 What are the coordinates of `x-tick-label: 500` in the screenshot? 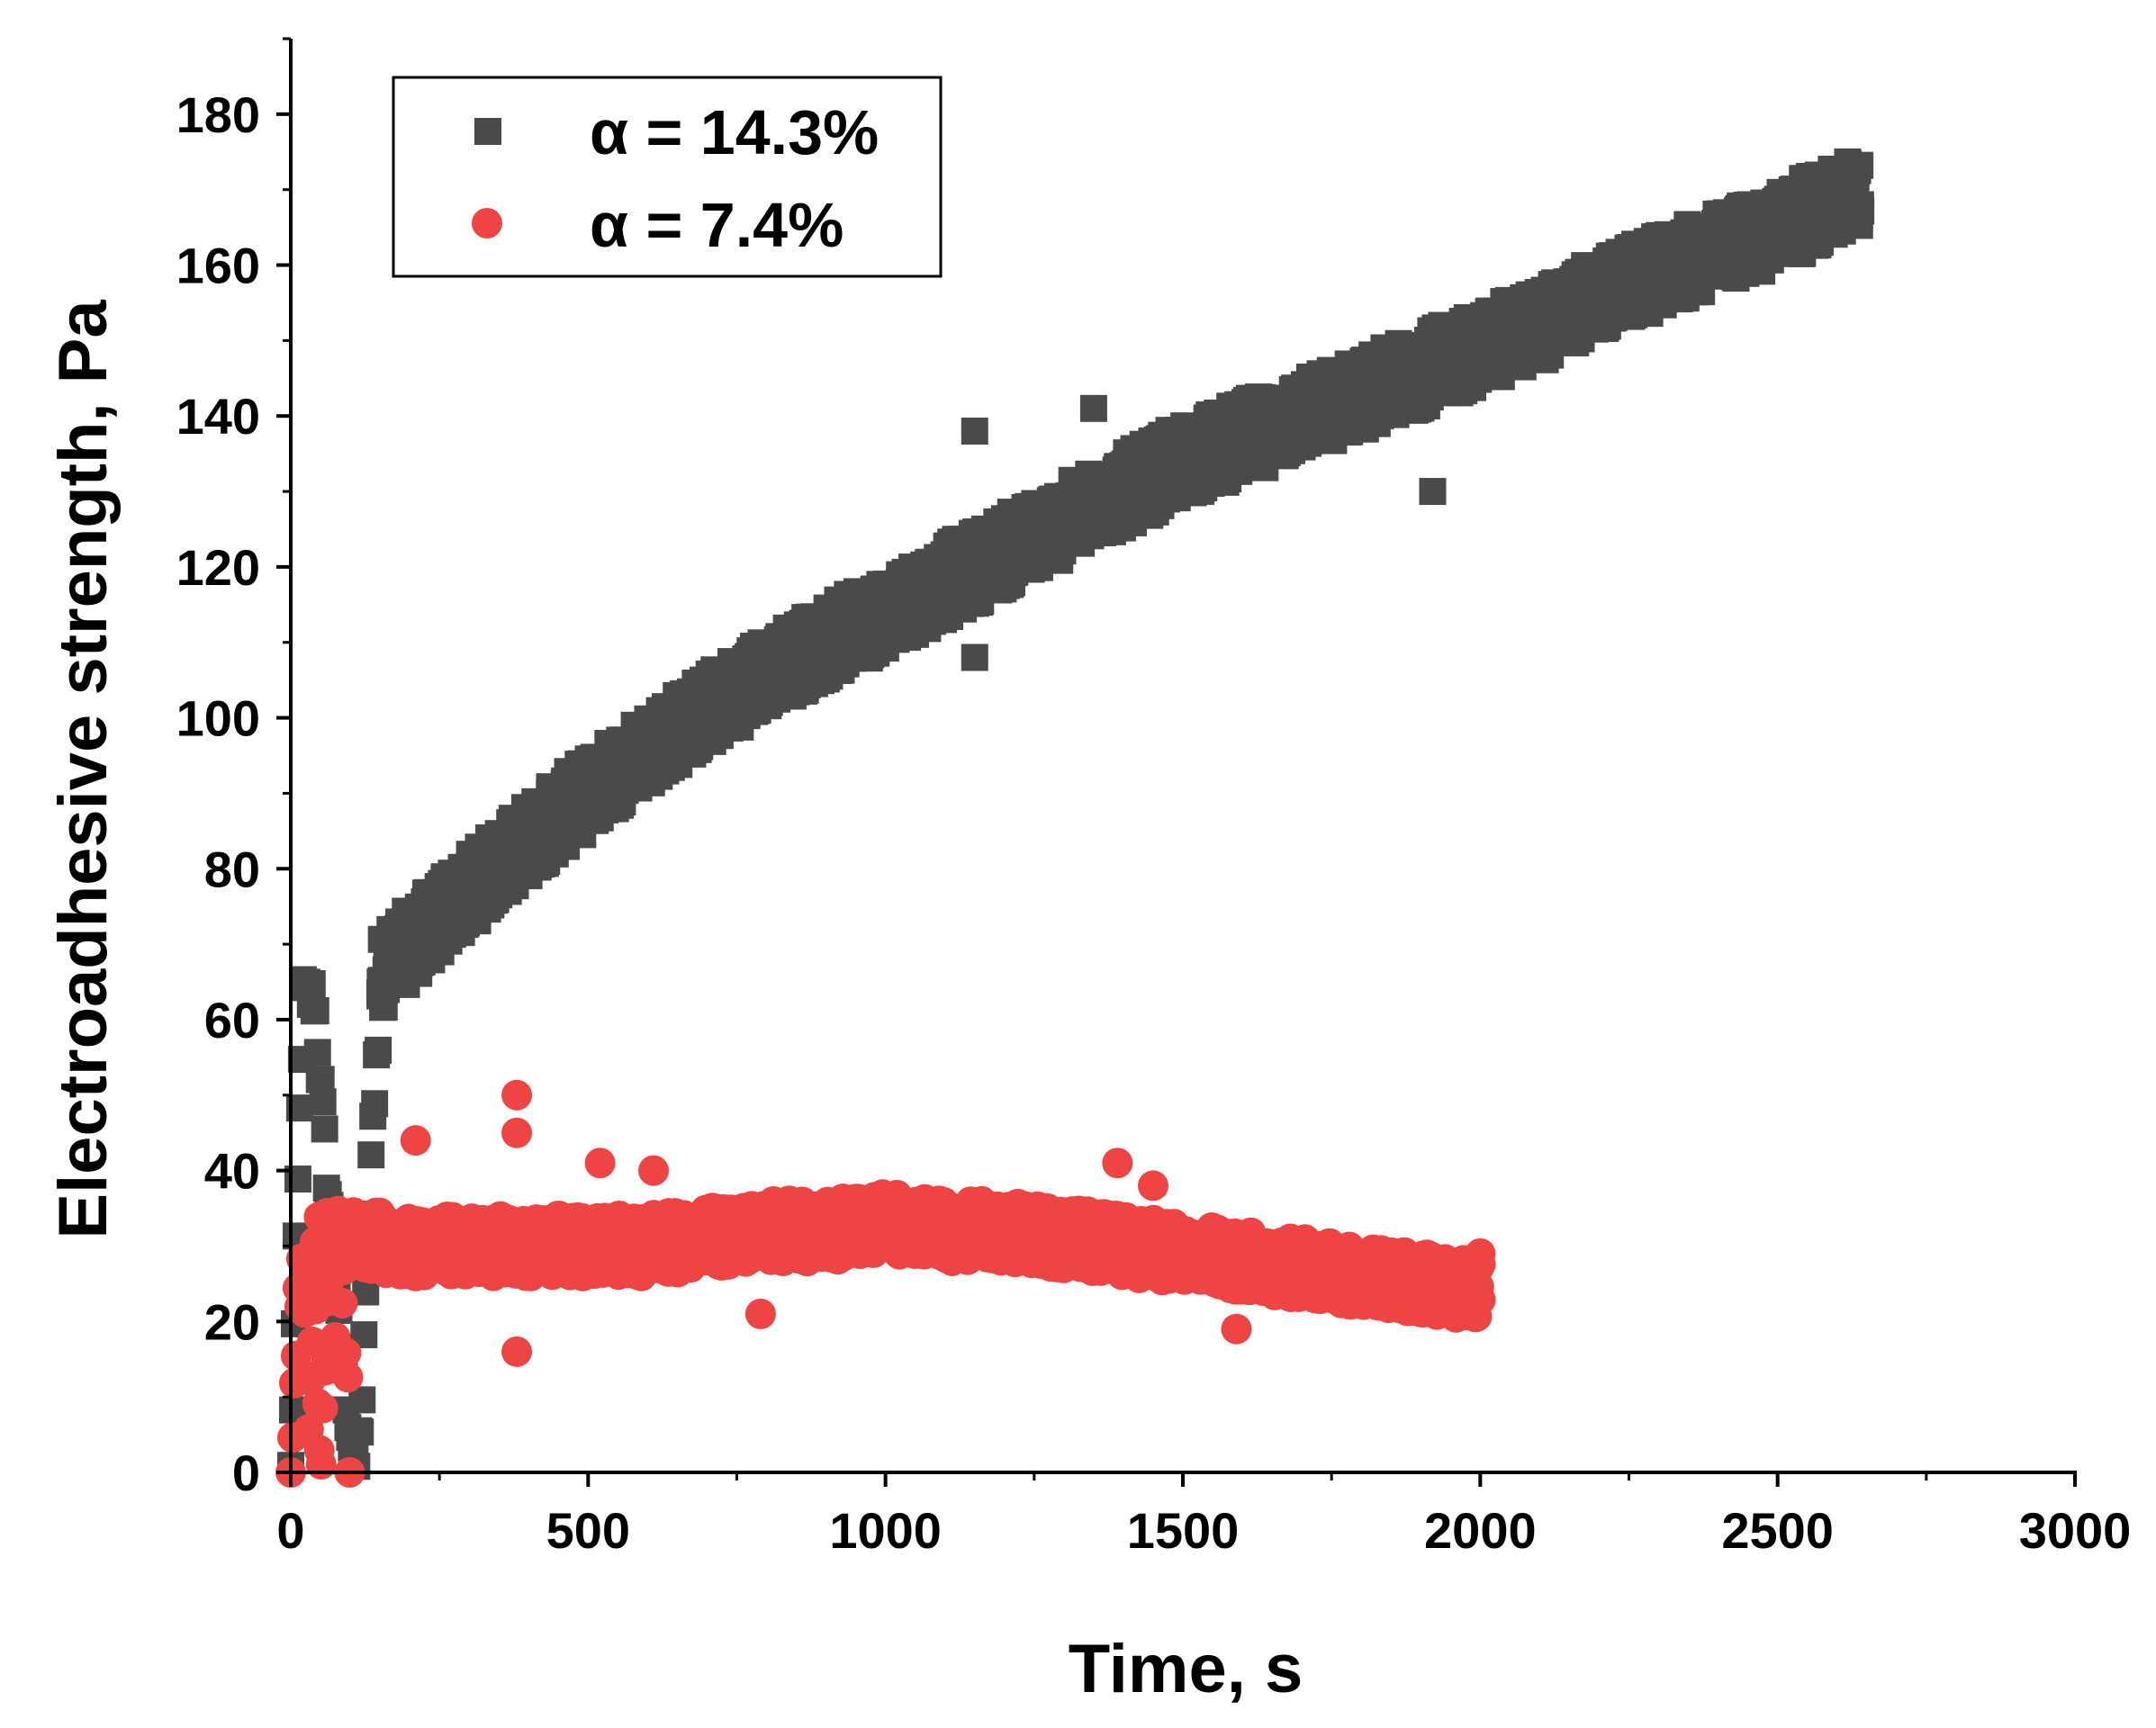 It's located at (588, 1531).